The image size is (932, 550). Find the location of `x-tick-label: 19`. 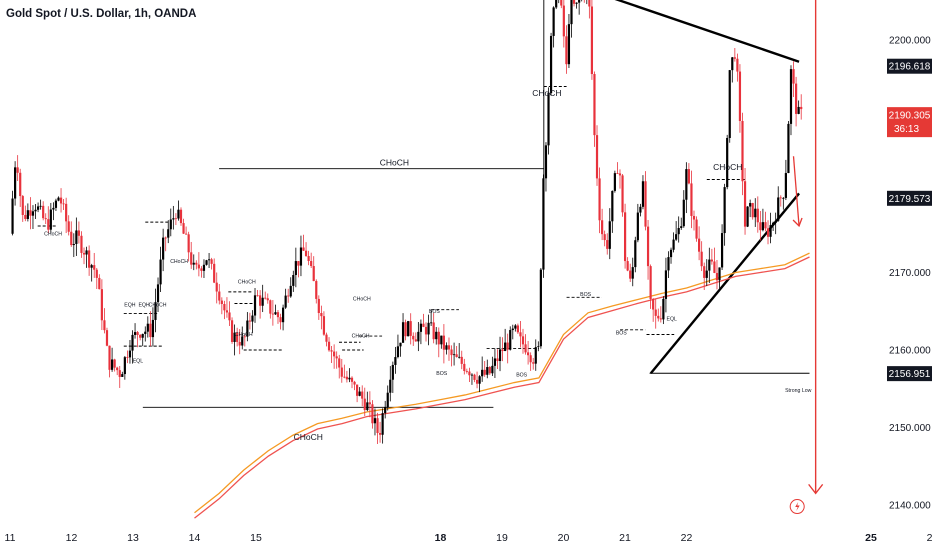

x-tick-label: 19 is located at coordinates (502, 538).